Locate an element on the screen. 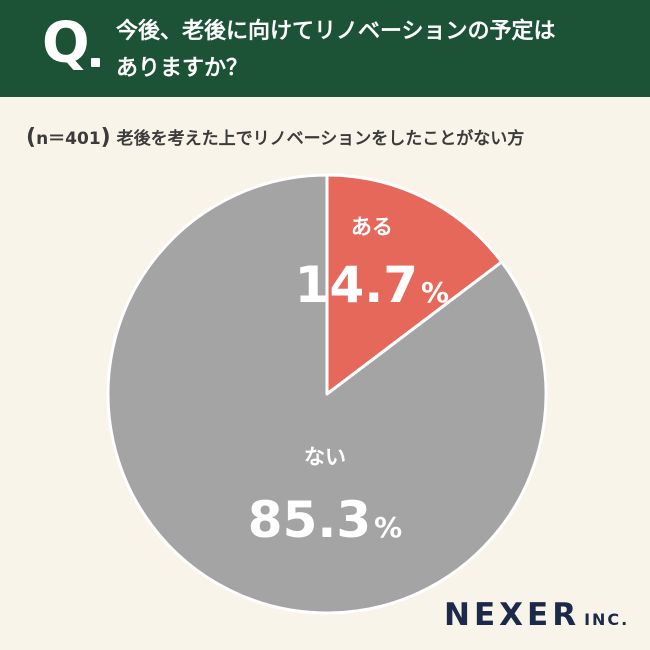 The width and height of the screenshot is (650, 650). logo-suffix: INC. is located at coordinates (607, 619).